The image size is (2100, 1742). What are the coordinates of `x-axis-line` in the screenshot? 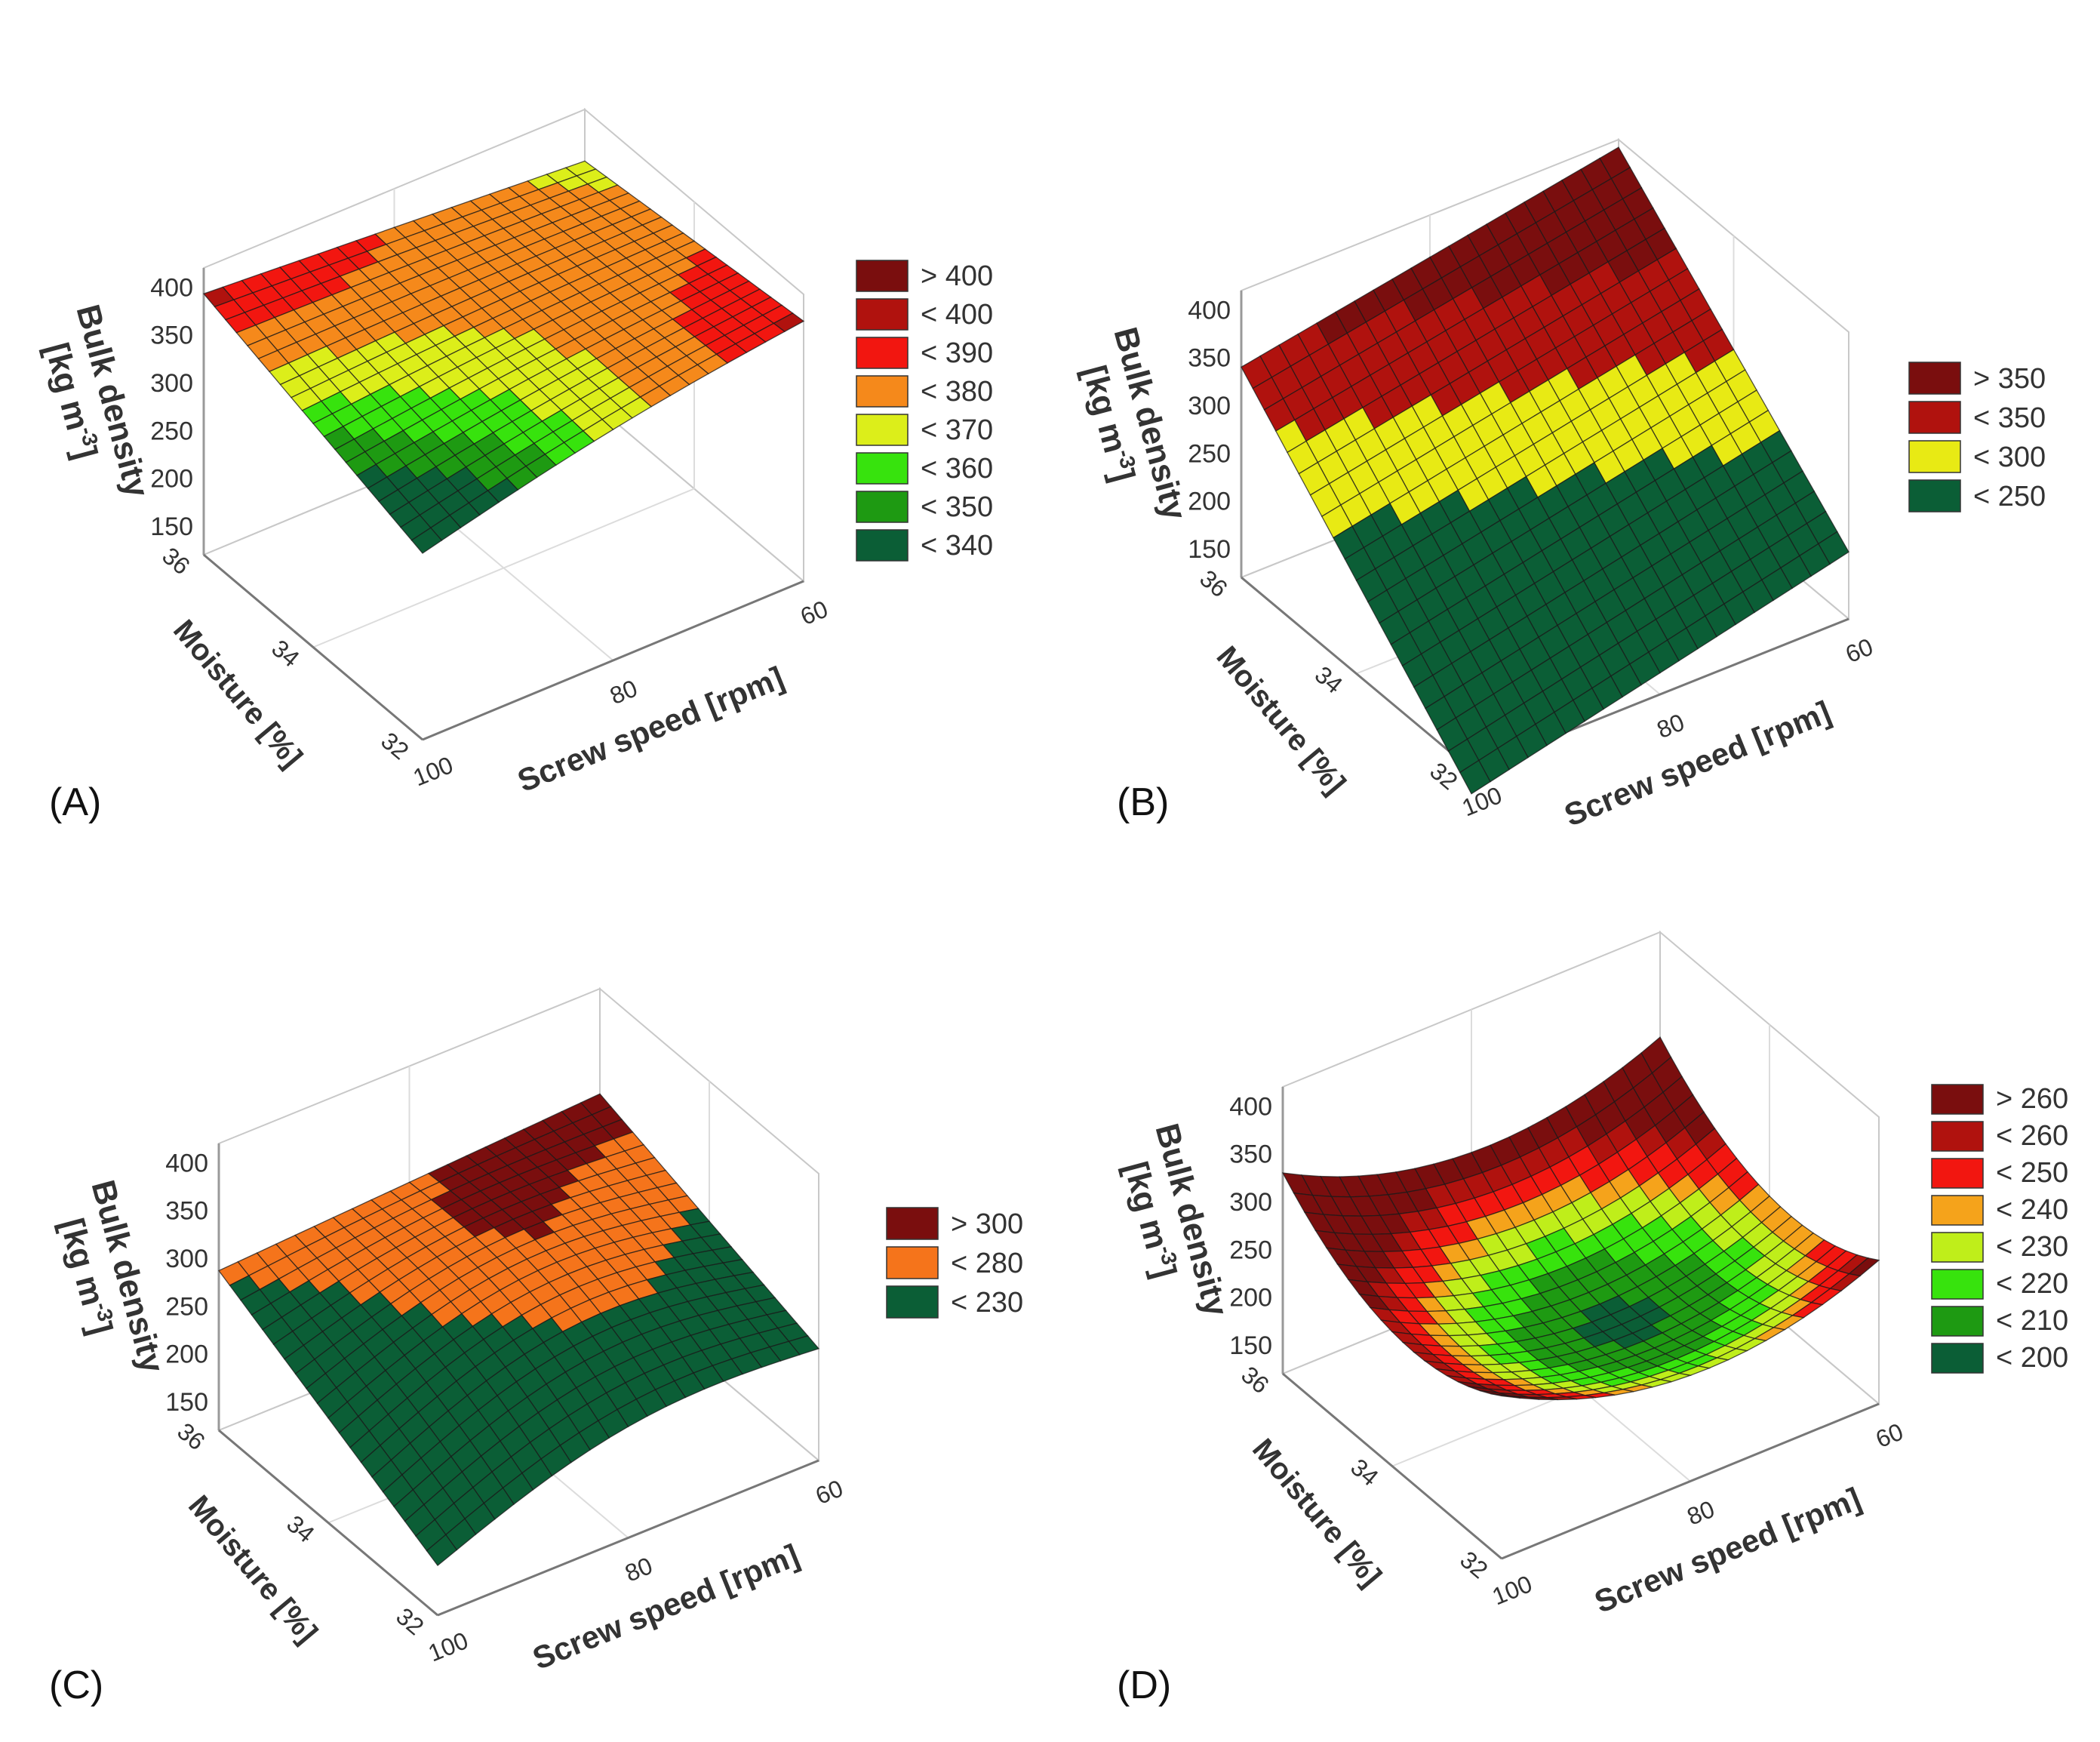 It's located at (628, 1538).